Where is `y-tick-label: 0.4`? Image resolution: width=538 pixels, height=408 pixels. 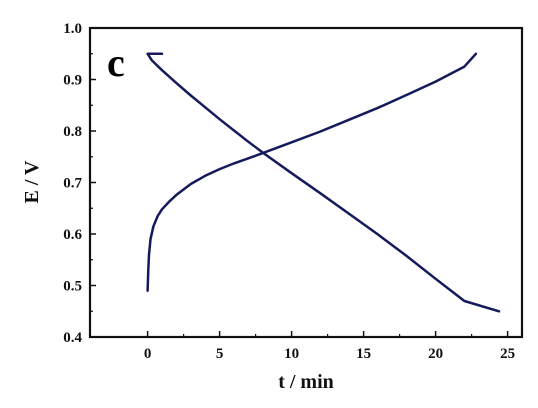
y-tick-label: 0.4 is located at coordinates (72, 338).